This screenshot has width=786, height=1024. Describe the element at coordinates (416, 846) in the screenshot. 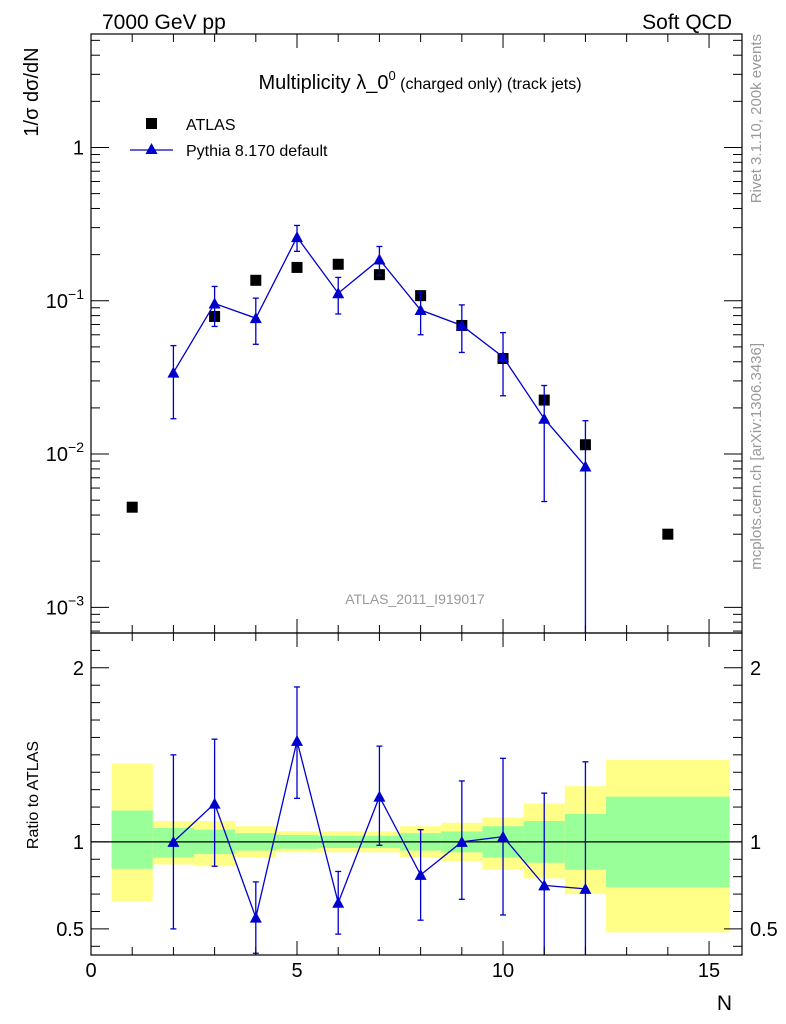

I see `top-panel-layer` at that location.